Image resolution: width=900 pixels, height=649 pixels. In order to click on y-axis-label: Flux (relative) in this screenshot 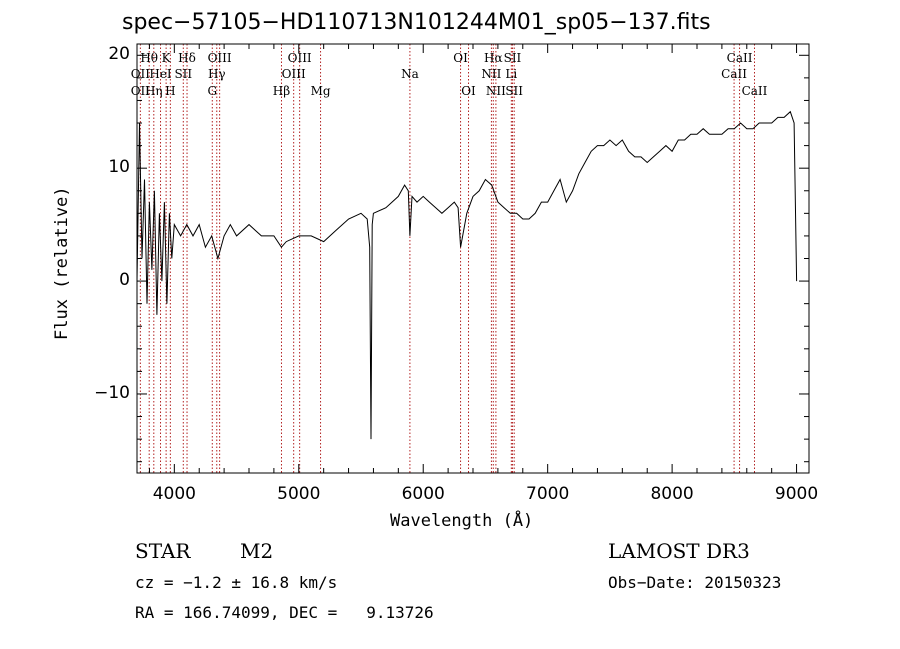, I will do `click(62, 263)`.